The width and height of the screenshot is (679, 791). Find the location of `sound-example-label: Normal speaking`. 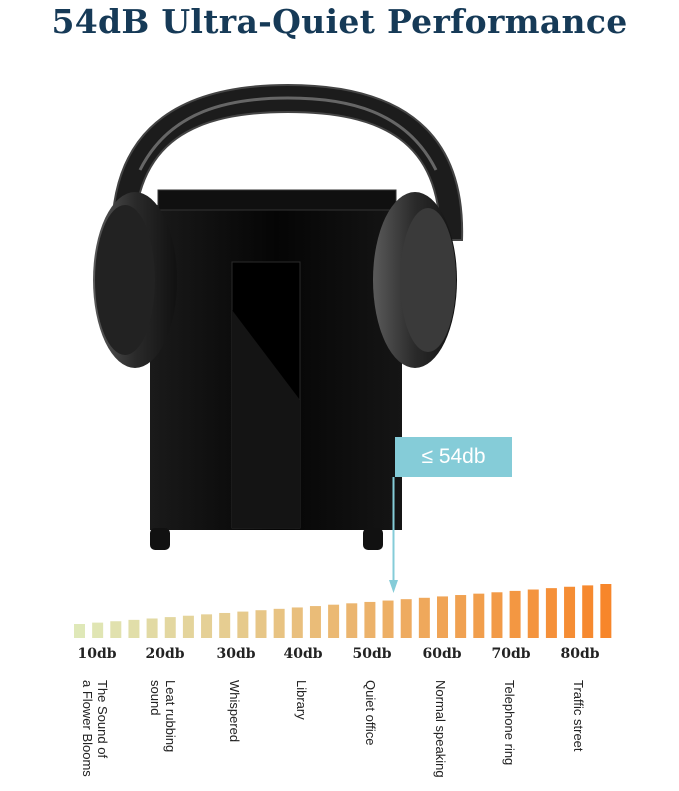

sound-example-label: Normal speaking is located at coordinates (440, 729).